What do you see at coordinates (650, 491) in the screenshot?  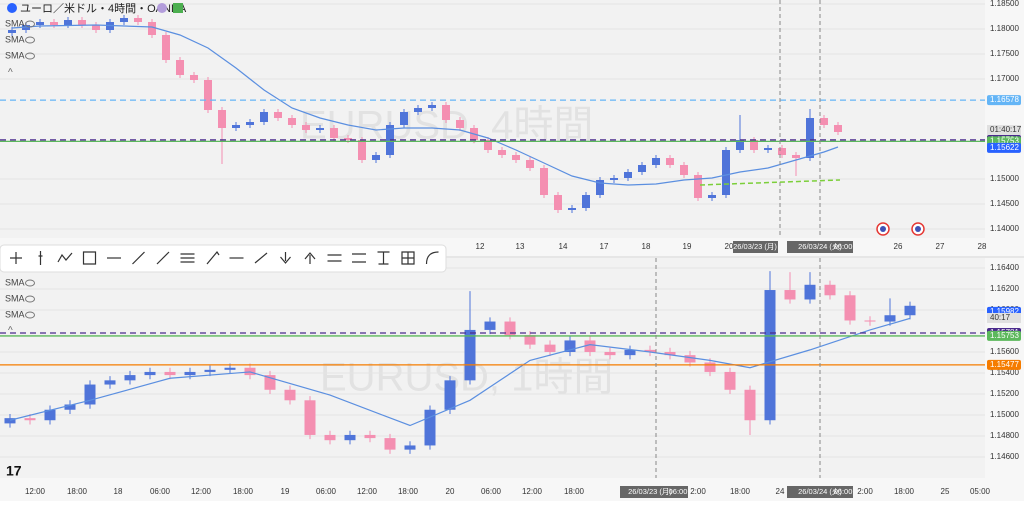 I see `crosshair-label: 26/03/23 (月)` at bounding box center [650, 491].